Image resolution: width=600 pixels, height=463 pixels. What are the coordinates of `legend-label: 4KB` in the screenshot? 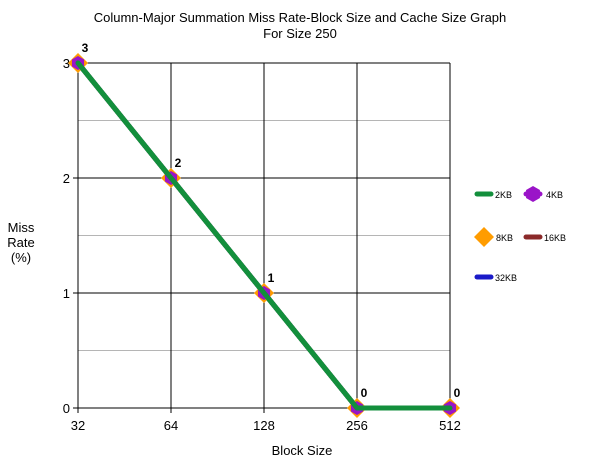 It's located at (554, 195).